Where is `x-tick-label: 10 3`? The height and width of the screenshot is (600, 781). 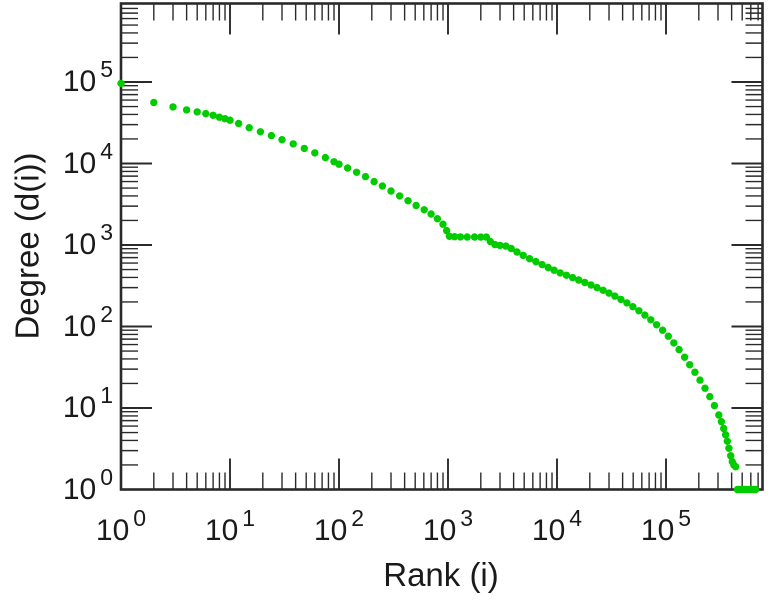 x-tick-label: 10 3 is located at coordinates (448, 526).